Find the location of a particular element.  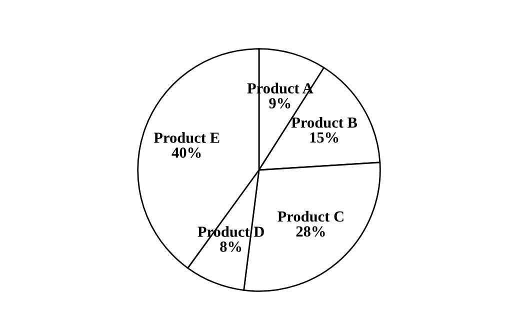

data-label: 28% is located at coordinates (310, 231).